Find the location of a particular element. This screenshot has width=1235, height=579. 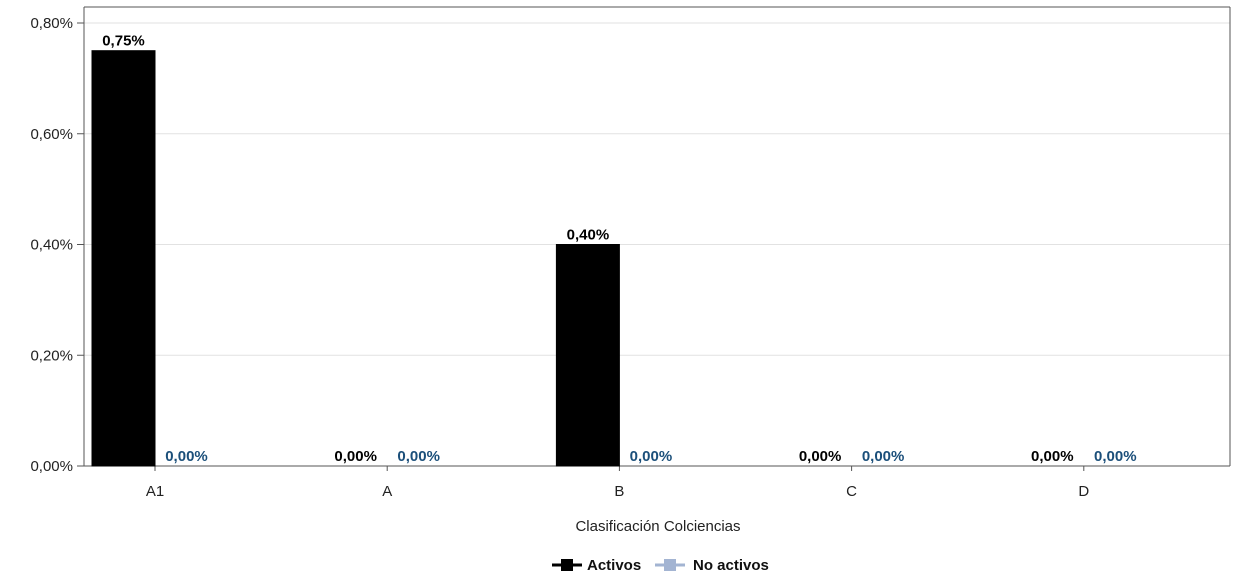

data-label-no-activos-d: 0,00% is located at coordinates (1115, 456).